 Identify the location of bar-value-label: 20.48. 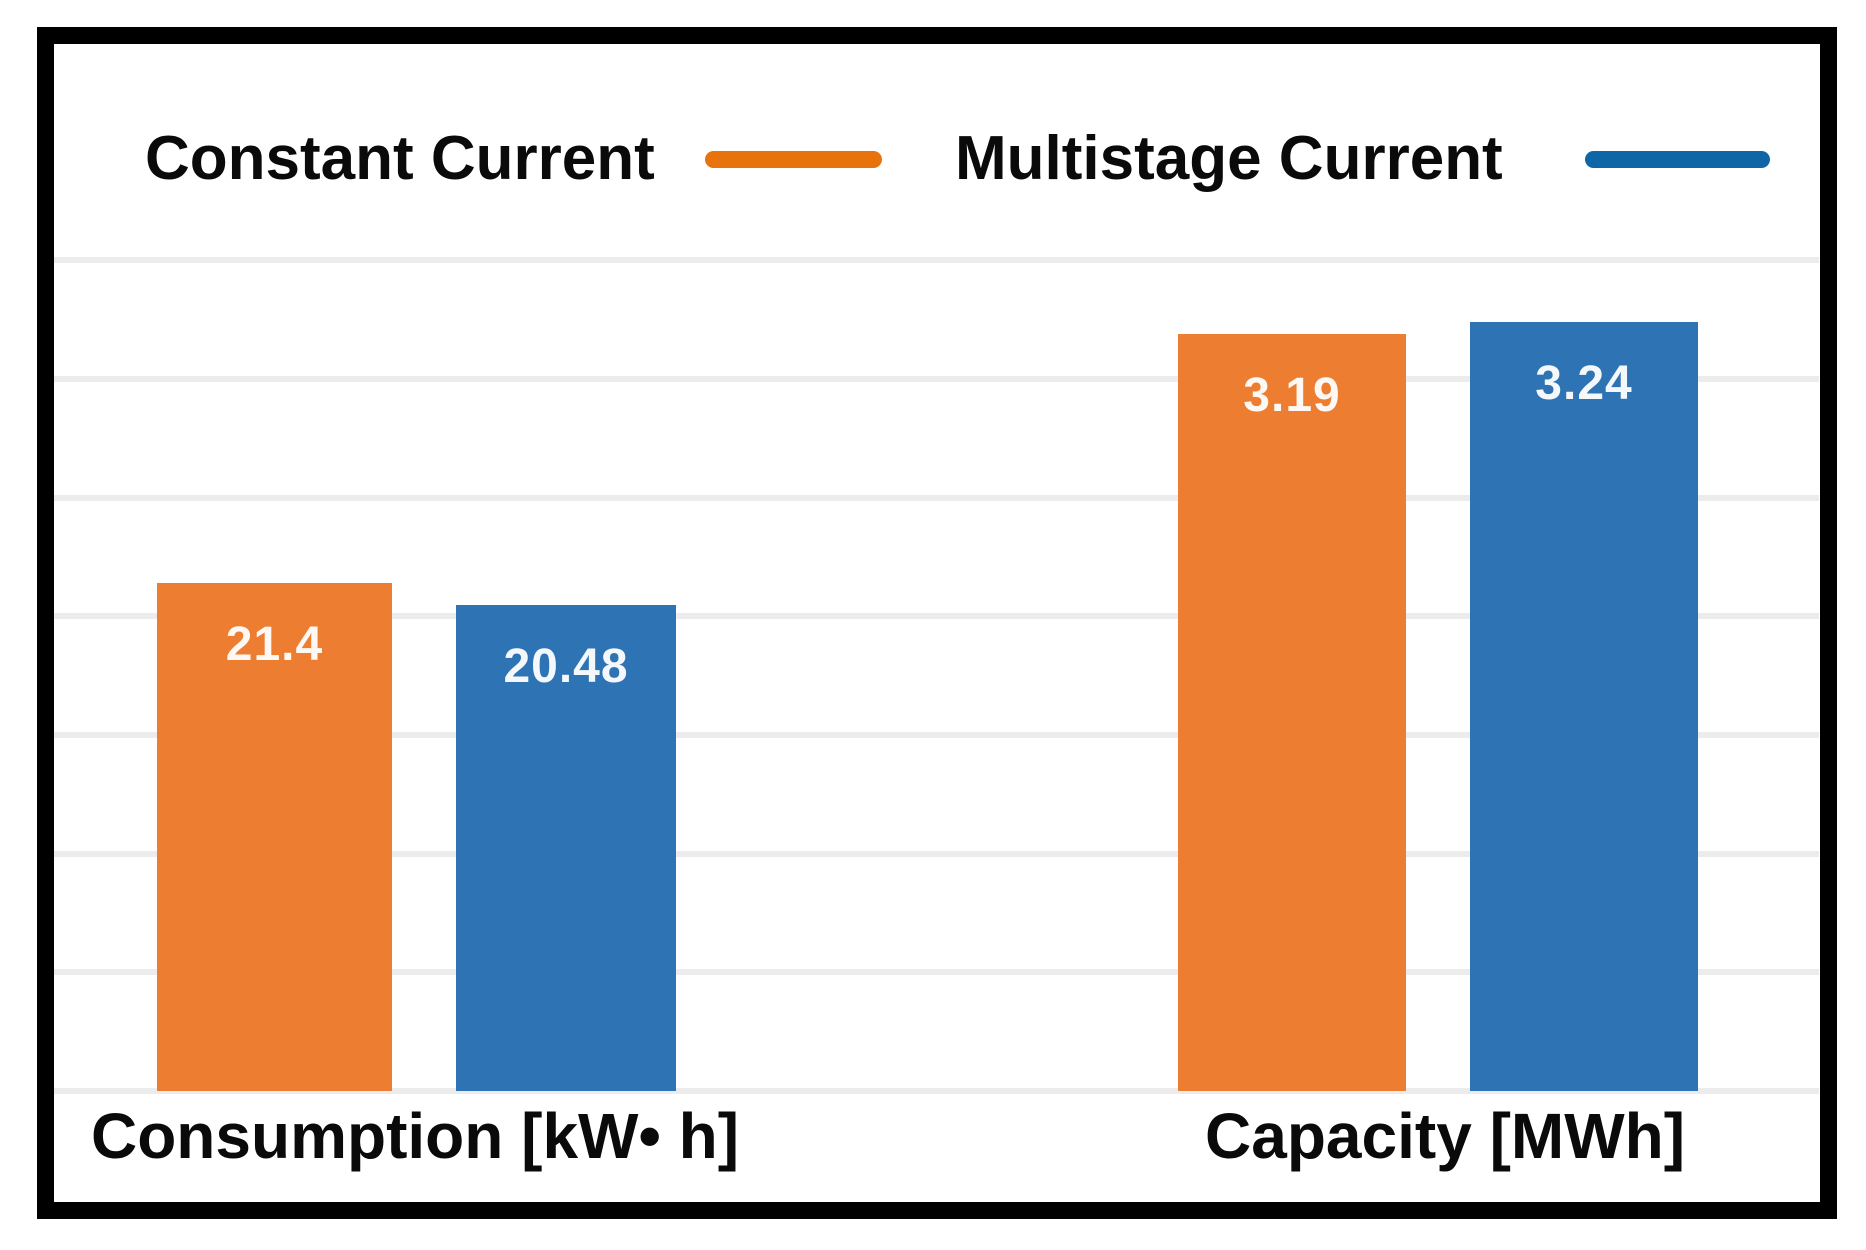
(566, 666).